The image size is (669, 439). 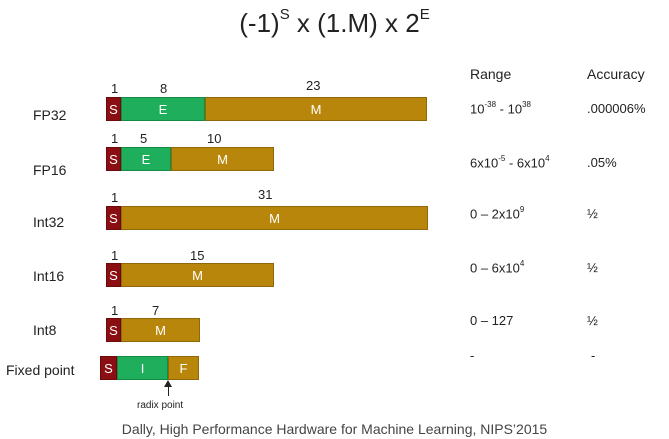 What do you see at coordinates (497, 267) in the screenshot?
I see `range-int16: 0 – 6x104` at bounding box center [497, 267].